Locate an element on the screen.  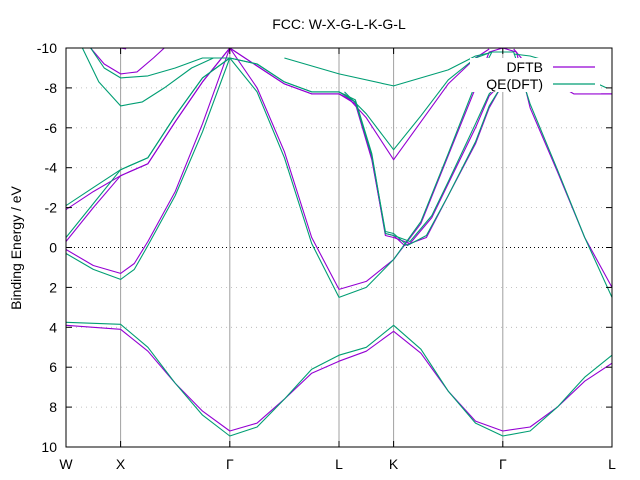
y-tick-label: -6 is located at coordinates (51, 128).